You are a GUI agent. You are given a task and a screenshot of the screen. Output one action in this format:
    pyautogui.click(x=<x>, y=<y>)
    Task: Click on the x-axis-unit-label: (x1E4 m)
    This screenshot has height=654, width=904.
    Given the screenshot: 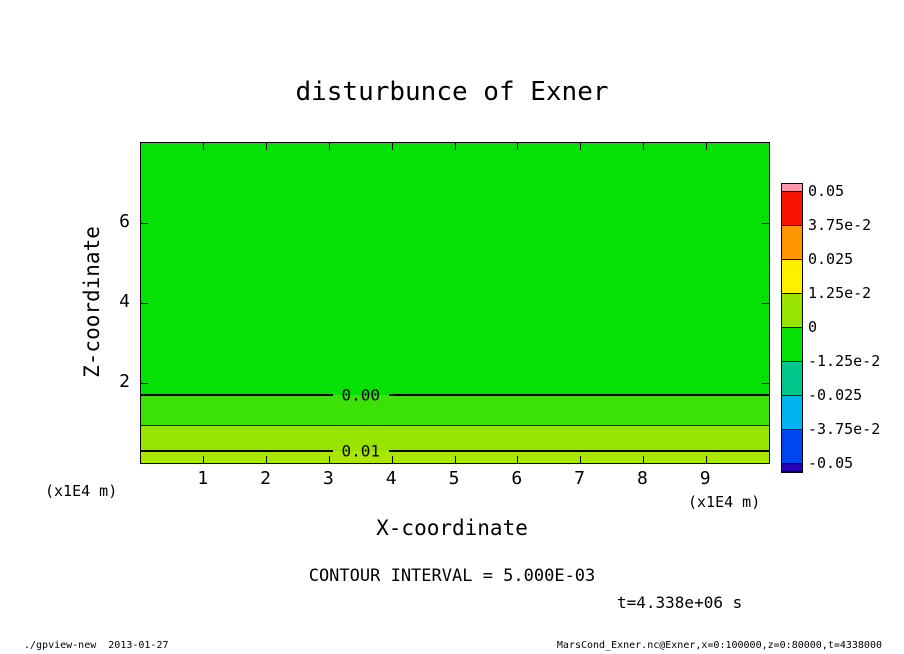 What is the action you would take?
    pyautogui.click(x=724, y=502)
    